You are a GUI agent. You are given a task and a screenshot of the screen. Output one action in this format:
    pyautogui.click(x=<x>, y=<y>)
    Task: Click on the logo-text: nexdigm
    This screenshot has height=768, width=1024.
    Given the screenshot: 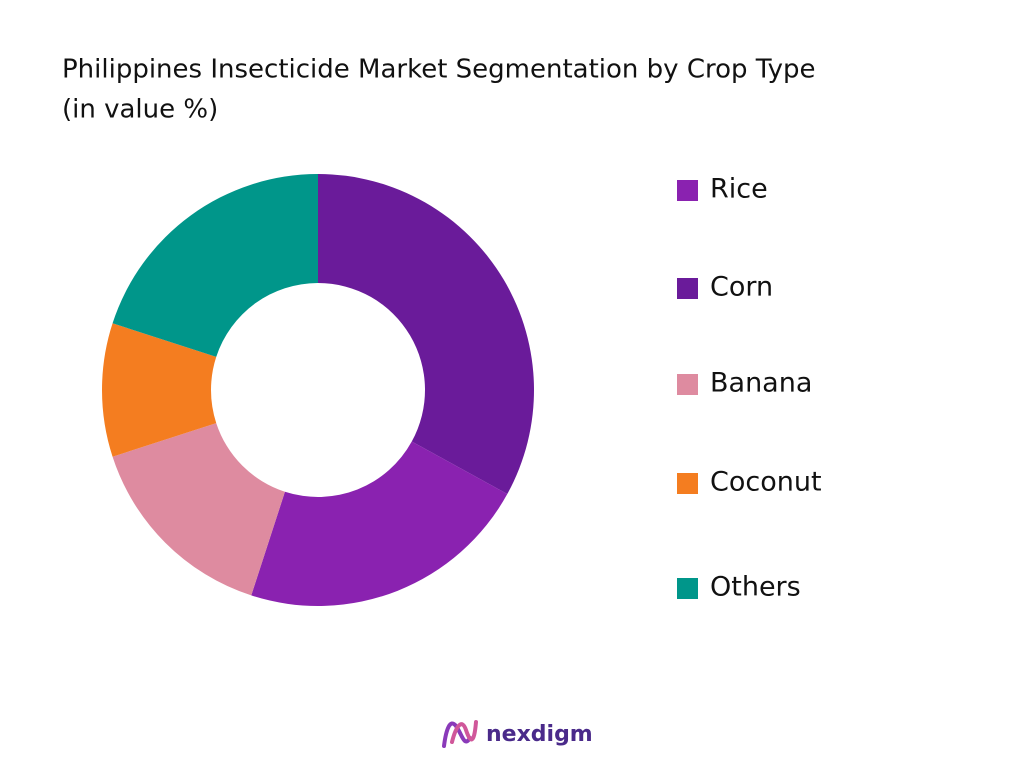 What is the action you would take?
    pyautogui.click(x=539, y=734)
    